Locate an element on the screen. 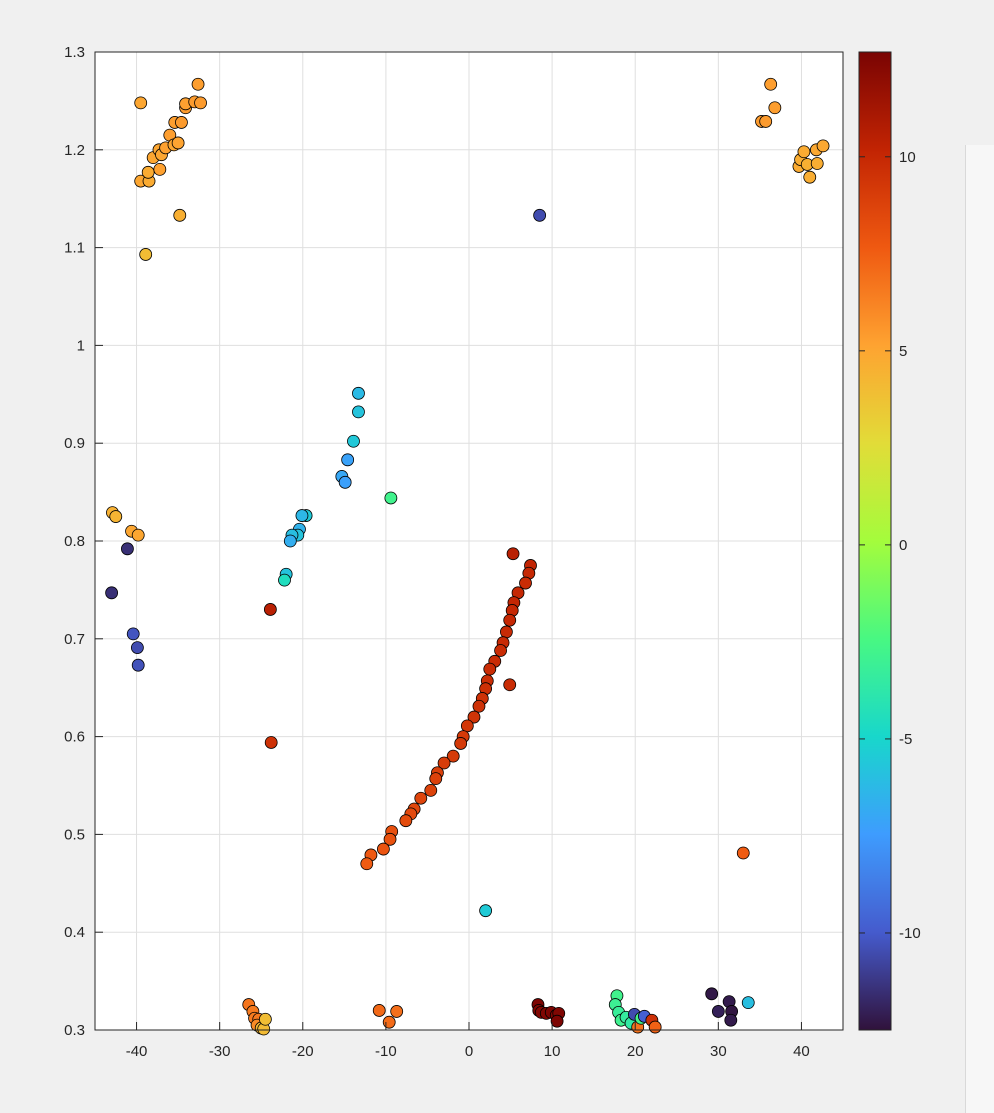  colorbar-ticks: -10 -5 0 5 10 is located at coordinates (890, 545).